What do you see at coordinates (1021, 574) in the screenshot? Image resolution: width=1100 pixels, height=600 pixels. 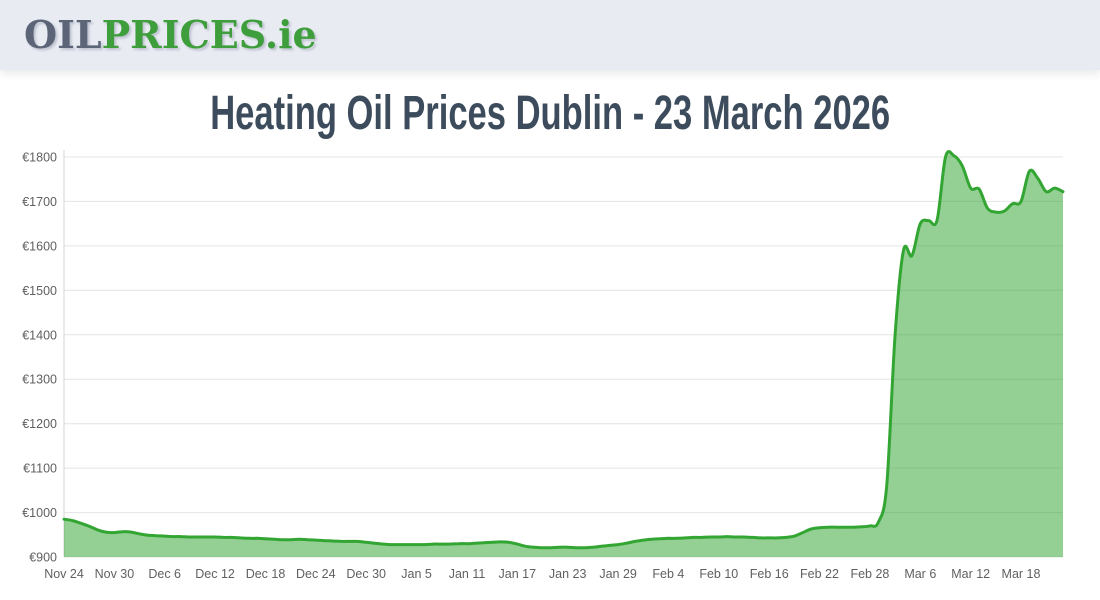 I see `x-axis-tick-label: Mar 18` at bounding box center [1021, 574].